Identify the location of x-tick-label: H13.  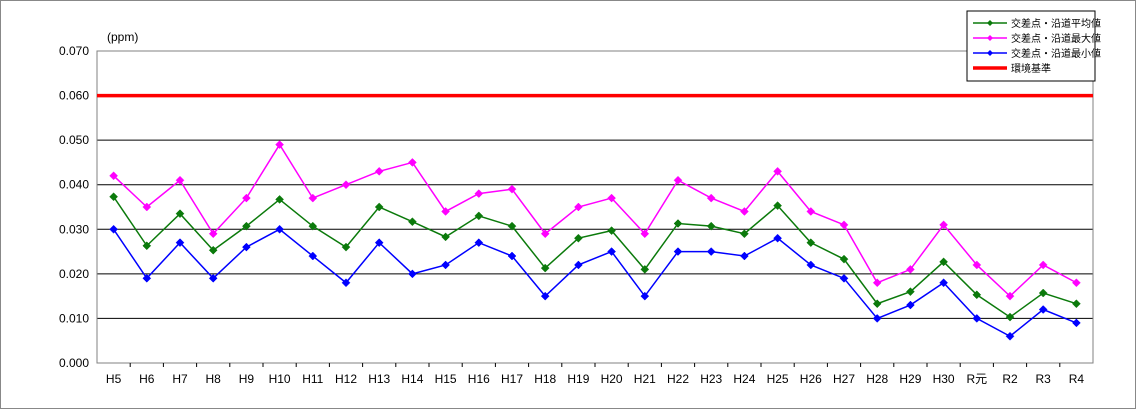
(379, 379).